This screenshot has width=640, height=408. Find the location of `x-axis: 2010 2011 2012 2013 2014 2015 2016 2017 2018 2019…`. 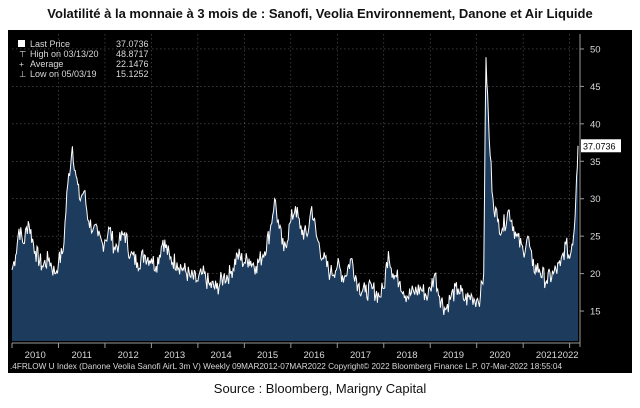

x-axis: 2010 2011 2012 2013 2014 2015 2016 2017 2018 2019… is located at coordinates (295, 351).